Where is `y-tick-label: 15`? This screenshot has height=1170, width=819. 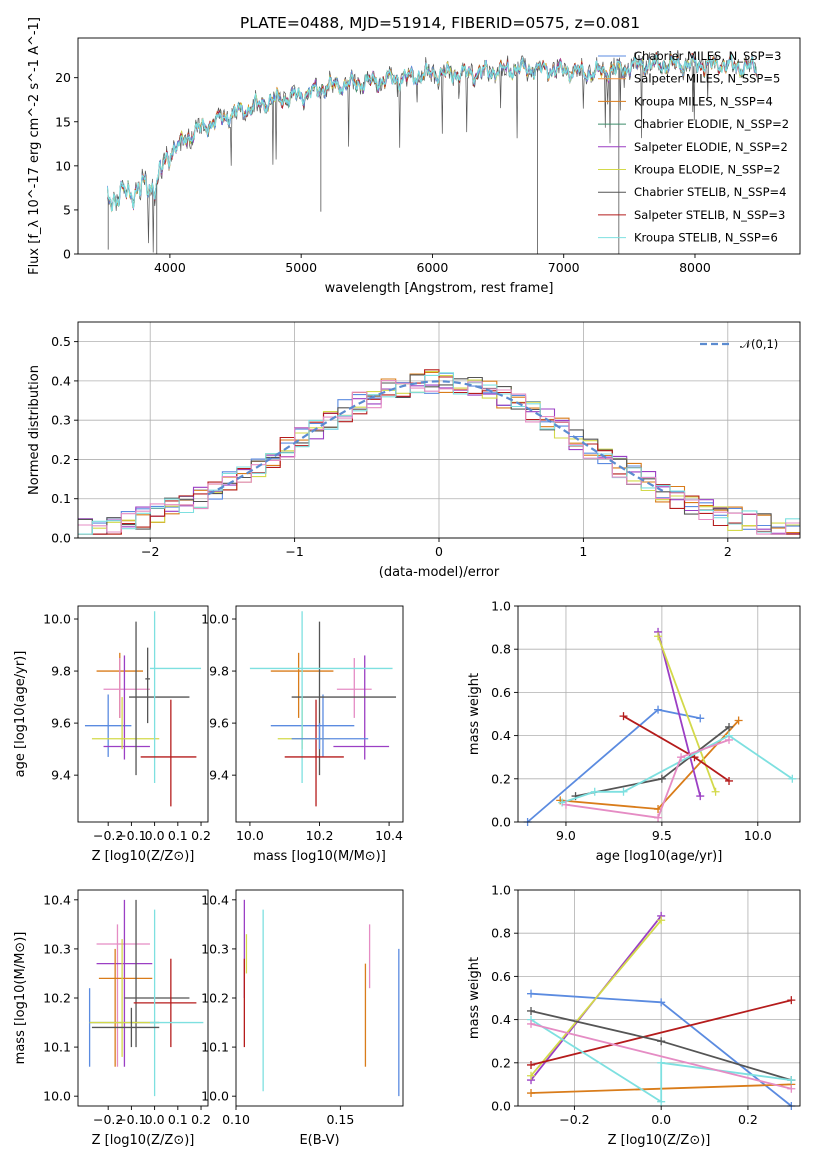
y-tick-label: 15 is located at coordinates (63, 121).